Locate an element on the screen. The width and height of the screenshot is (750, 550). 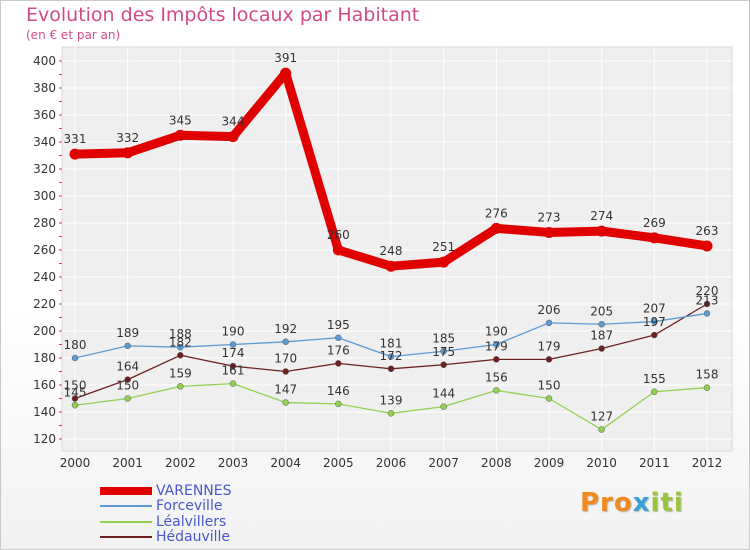
data-label: 145 is located at coordinates (75, 392).